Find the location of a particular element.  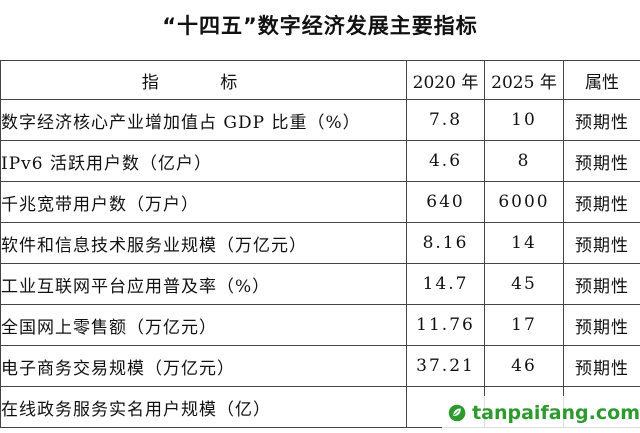

table-row: 软件和信息技术服务业规模（万亿元） 8.16 14 预期性 is located at coordinates (320, 243).